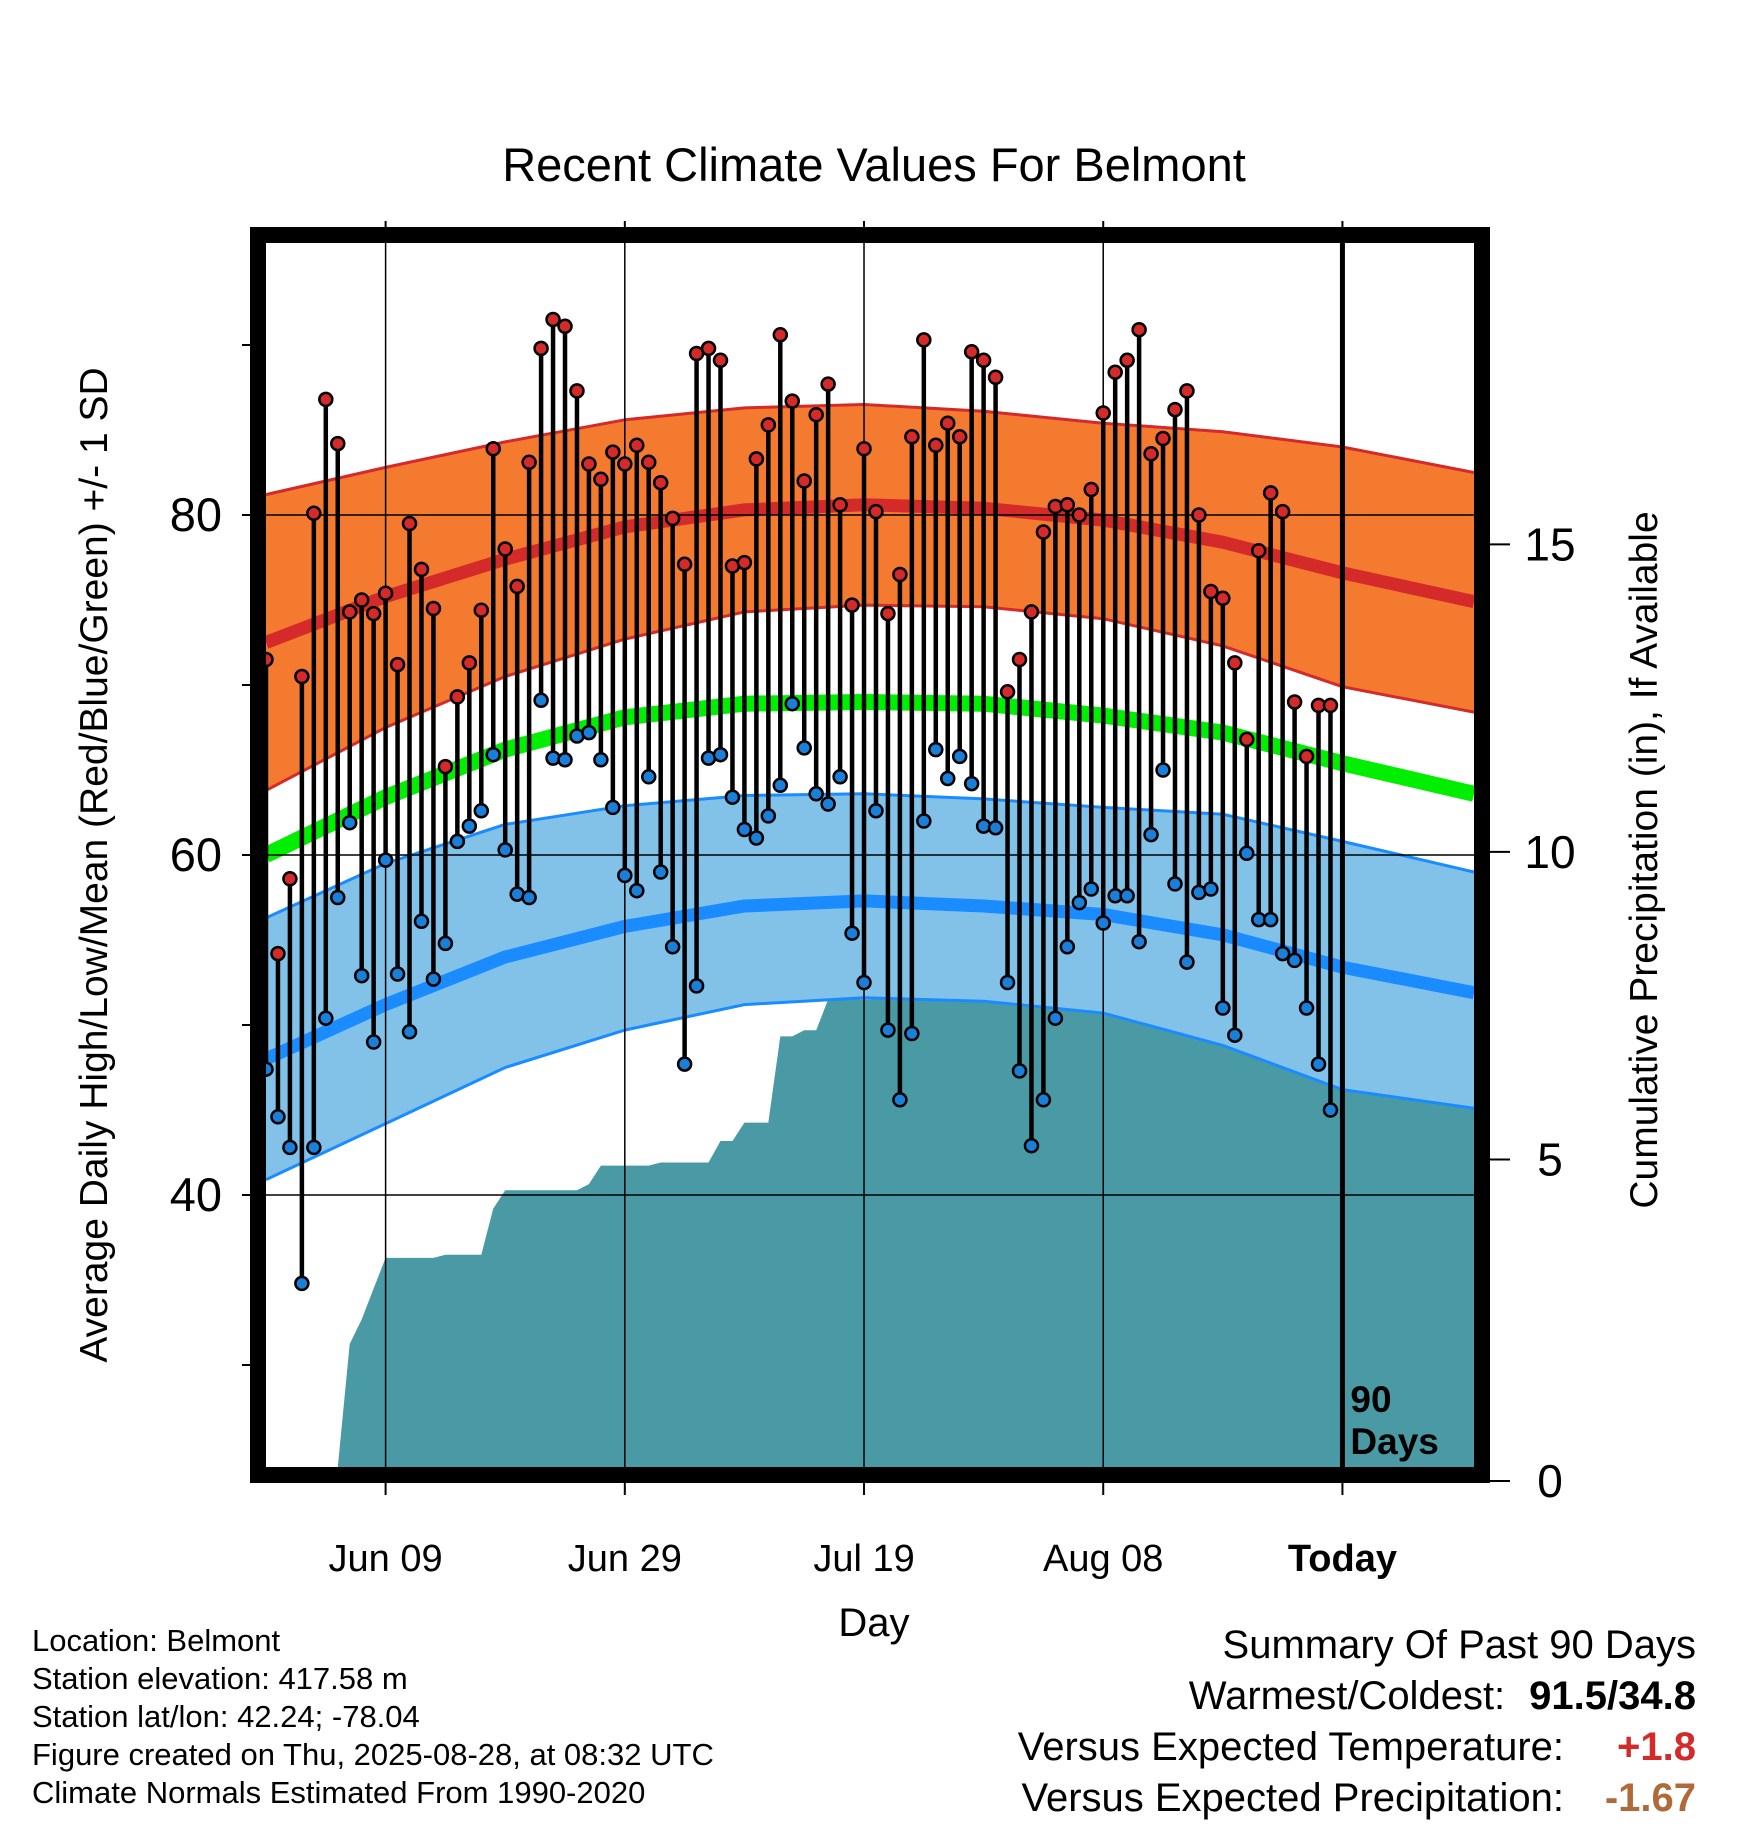  Describe the element at coordinates (386, 1559) in the screenshot. I see `x-tick-label: Jun 09` at that location.